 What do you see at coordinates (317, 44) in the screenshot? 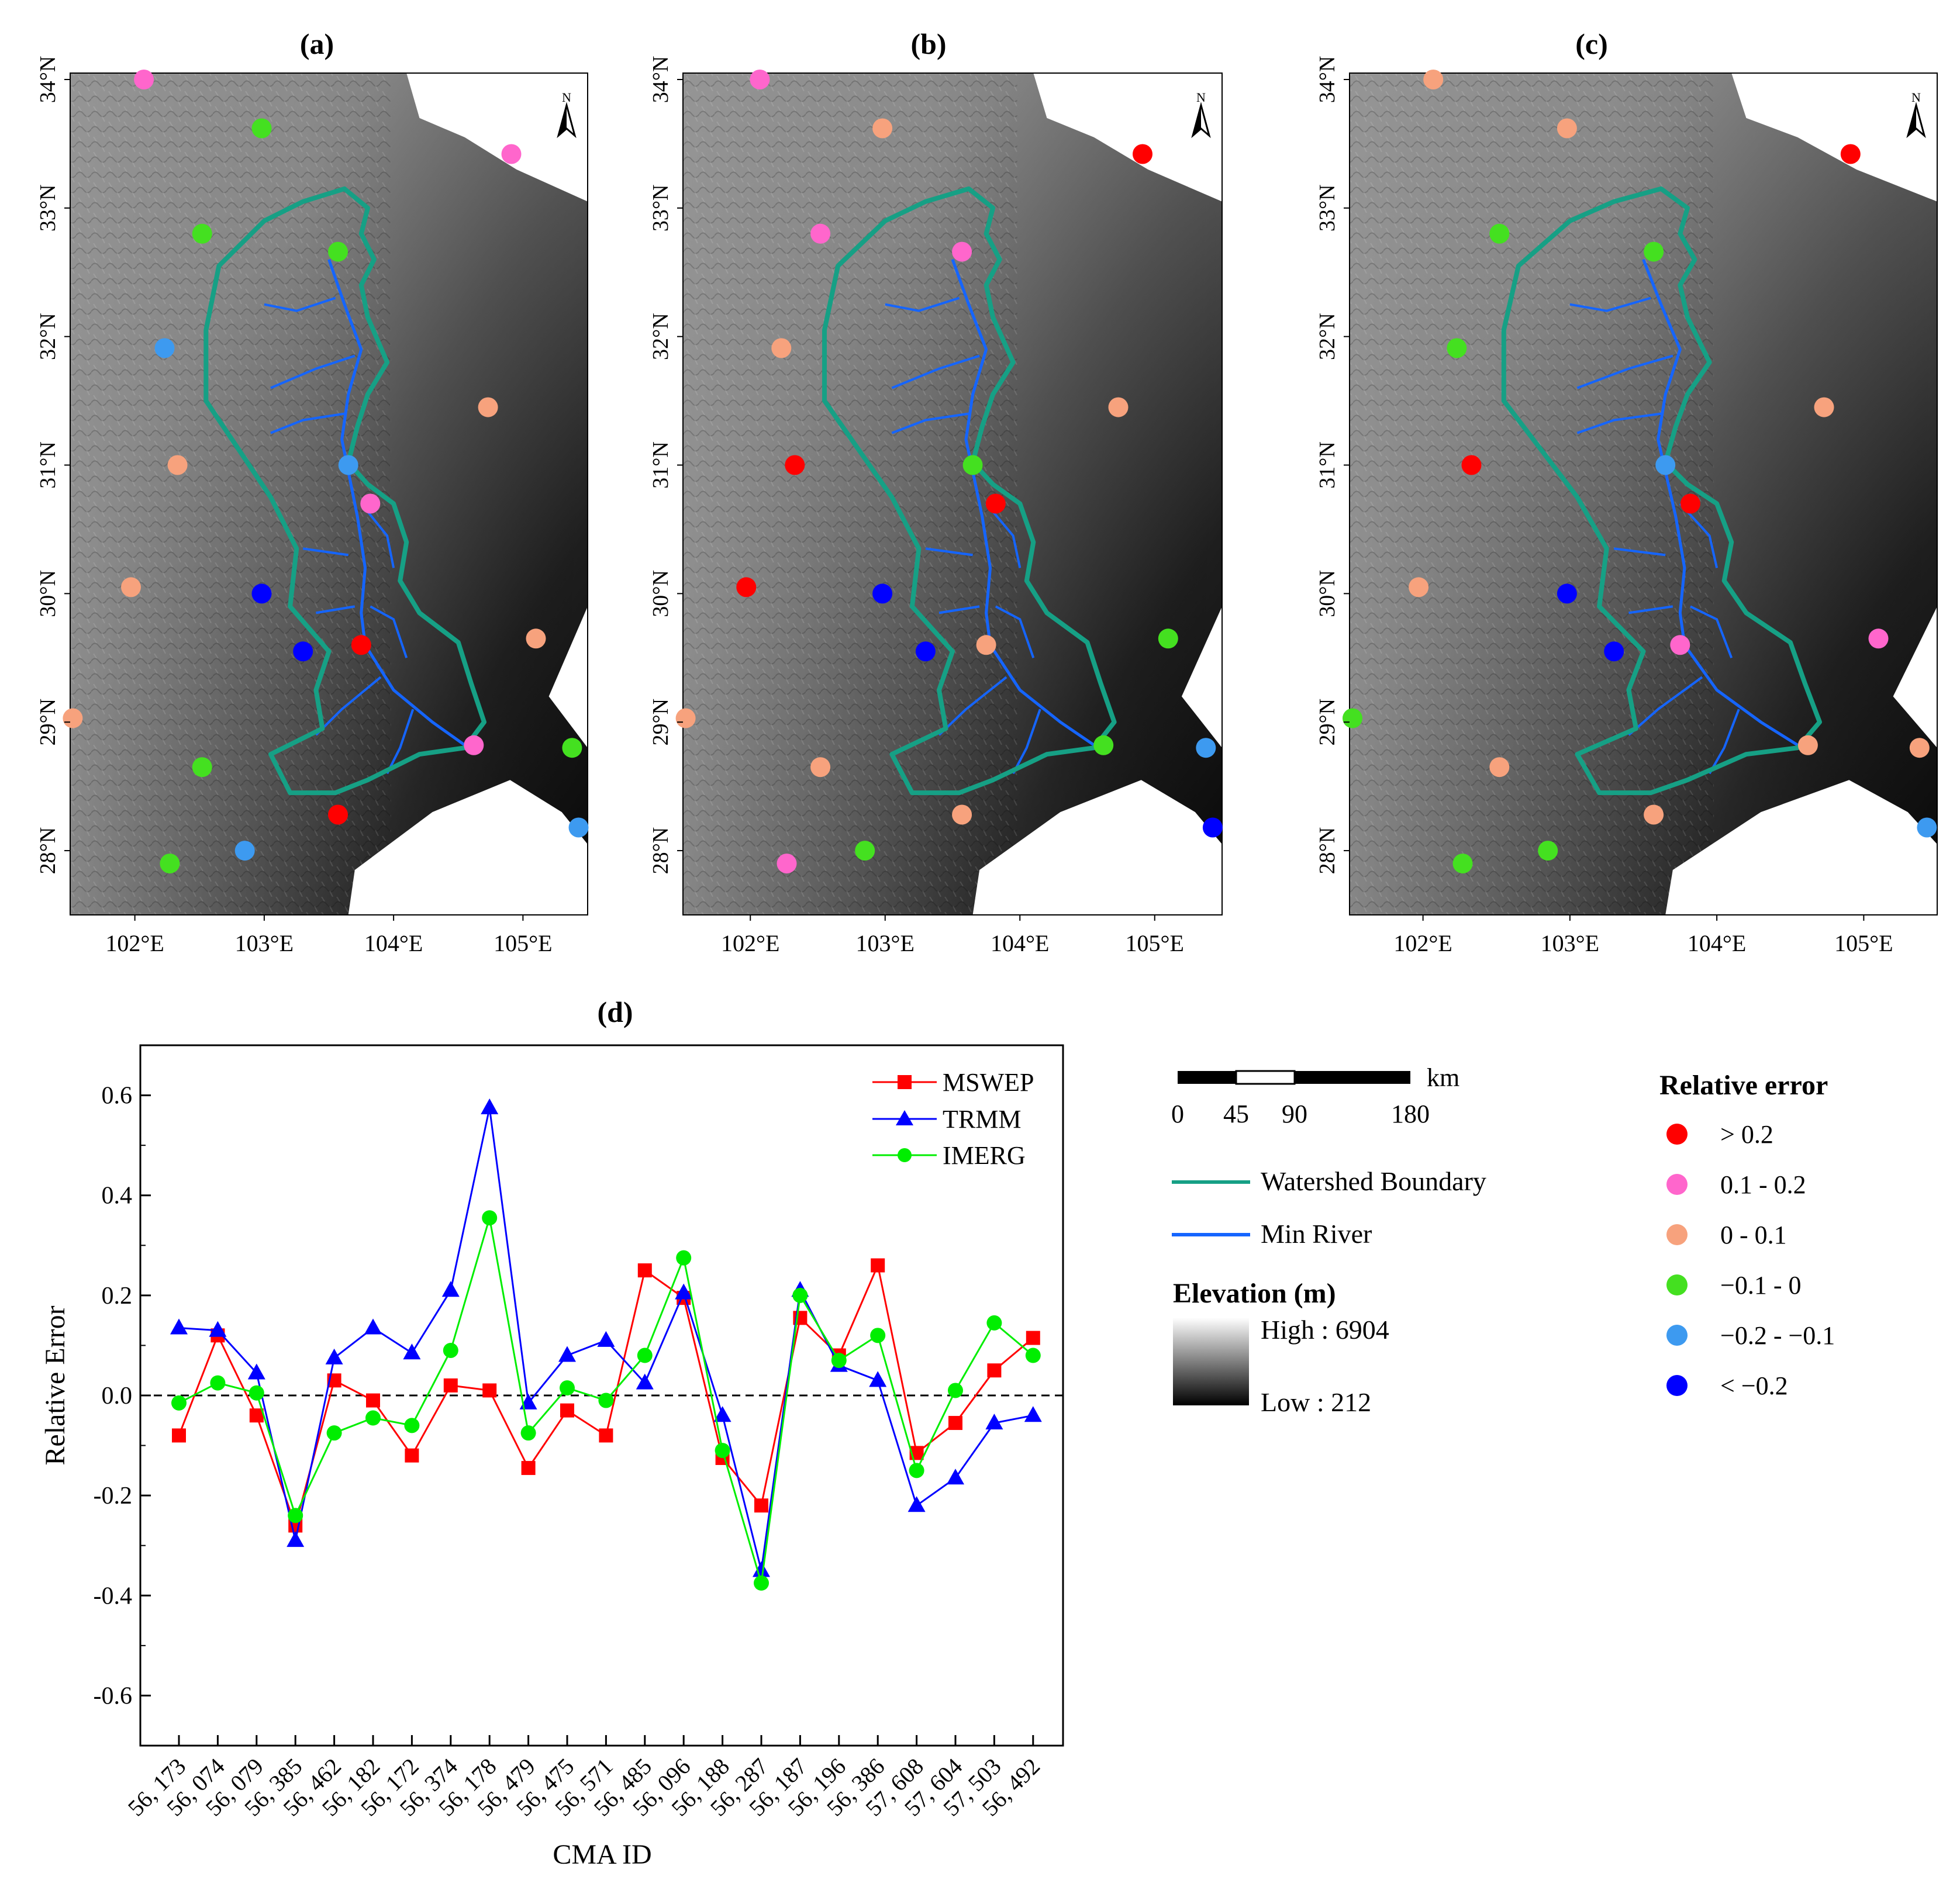
I see `panel-a-title: (a)` at bounding box center [317, 44].